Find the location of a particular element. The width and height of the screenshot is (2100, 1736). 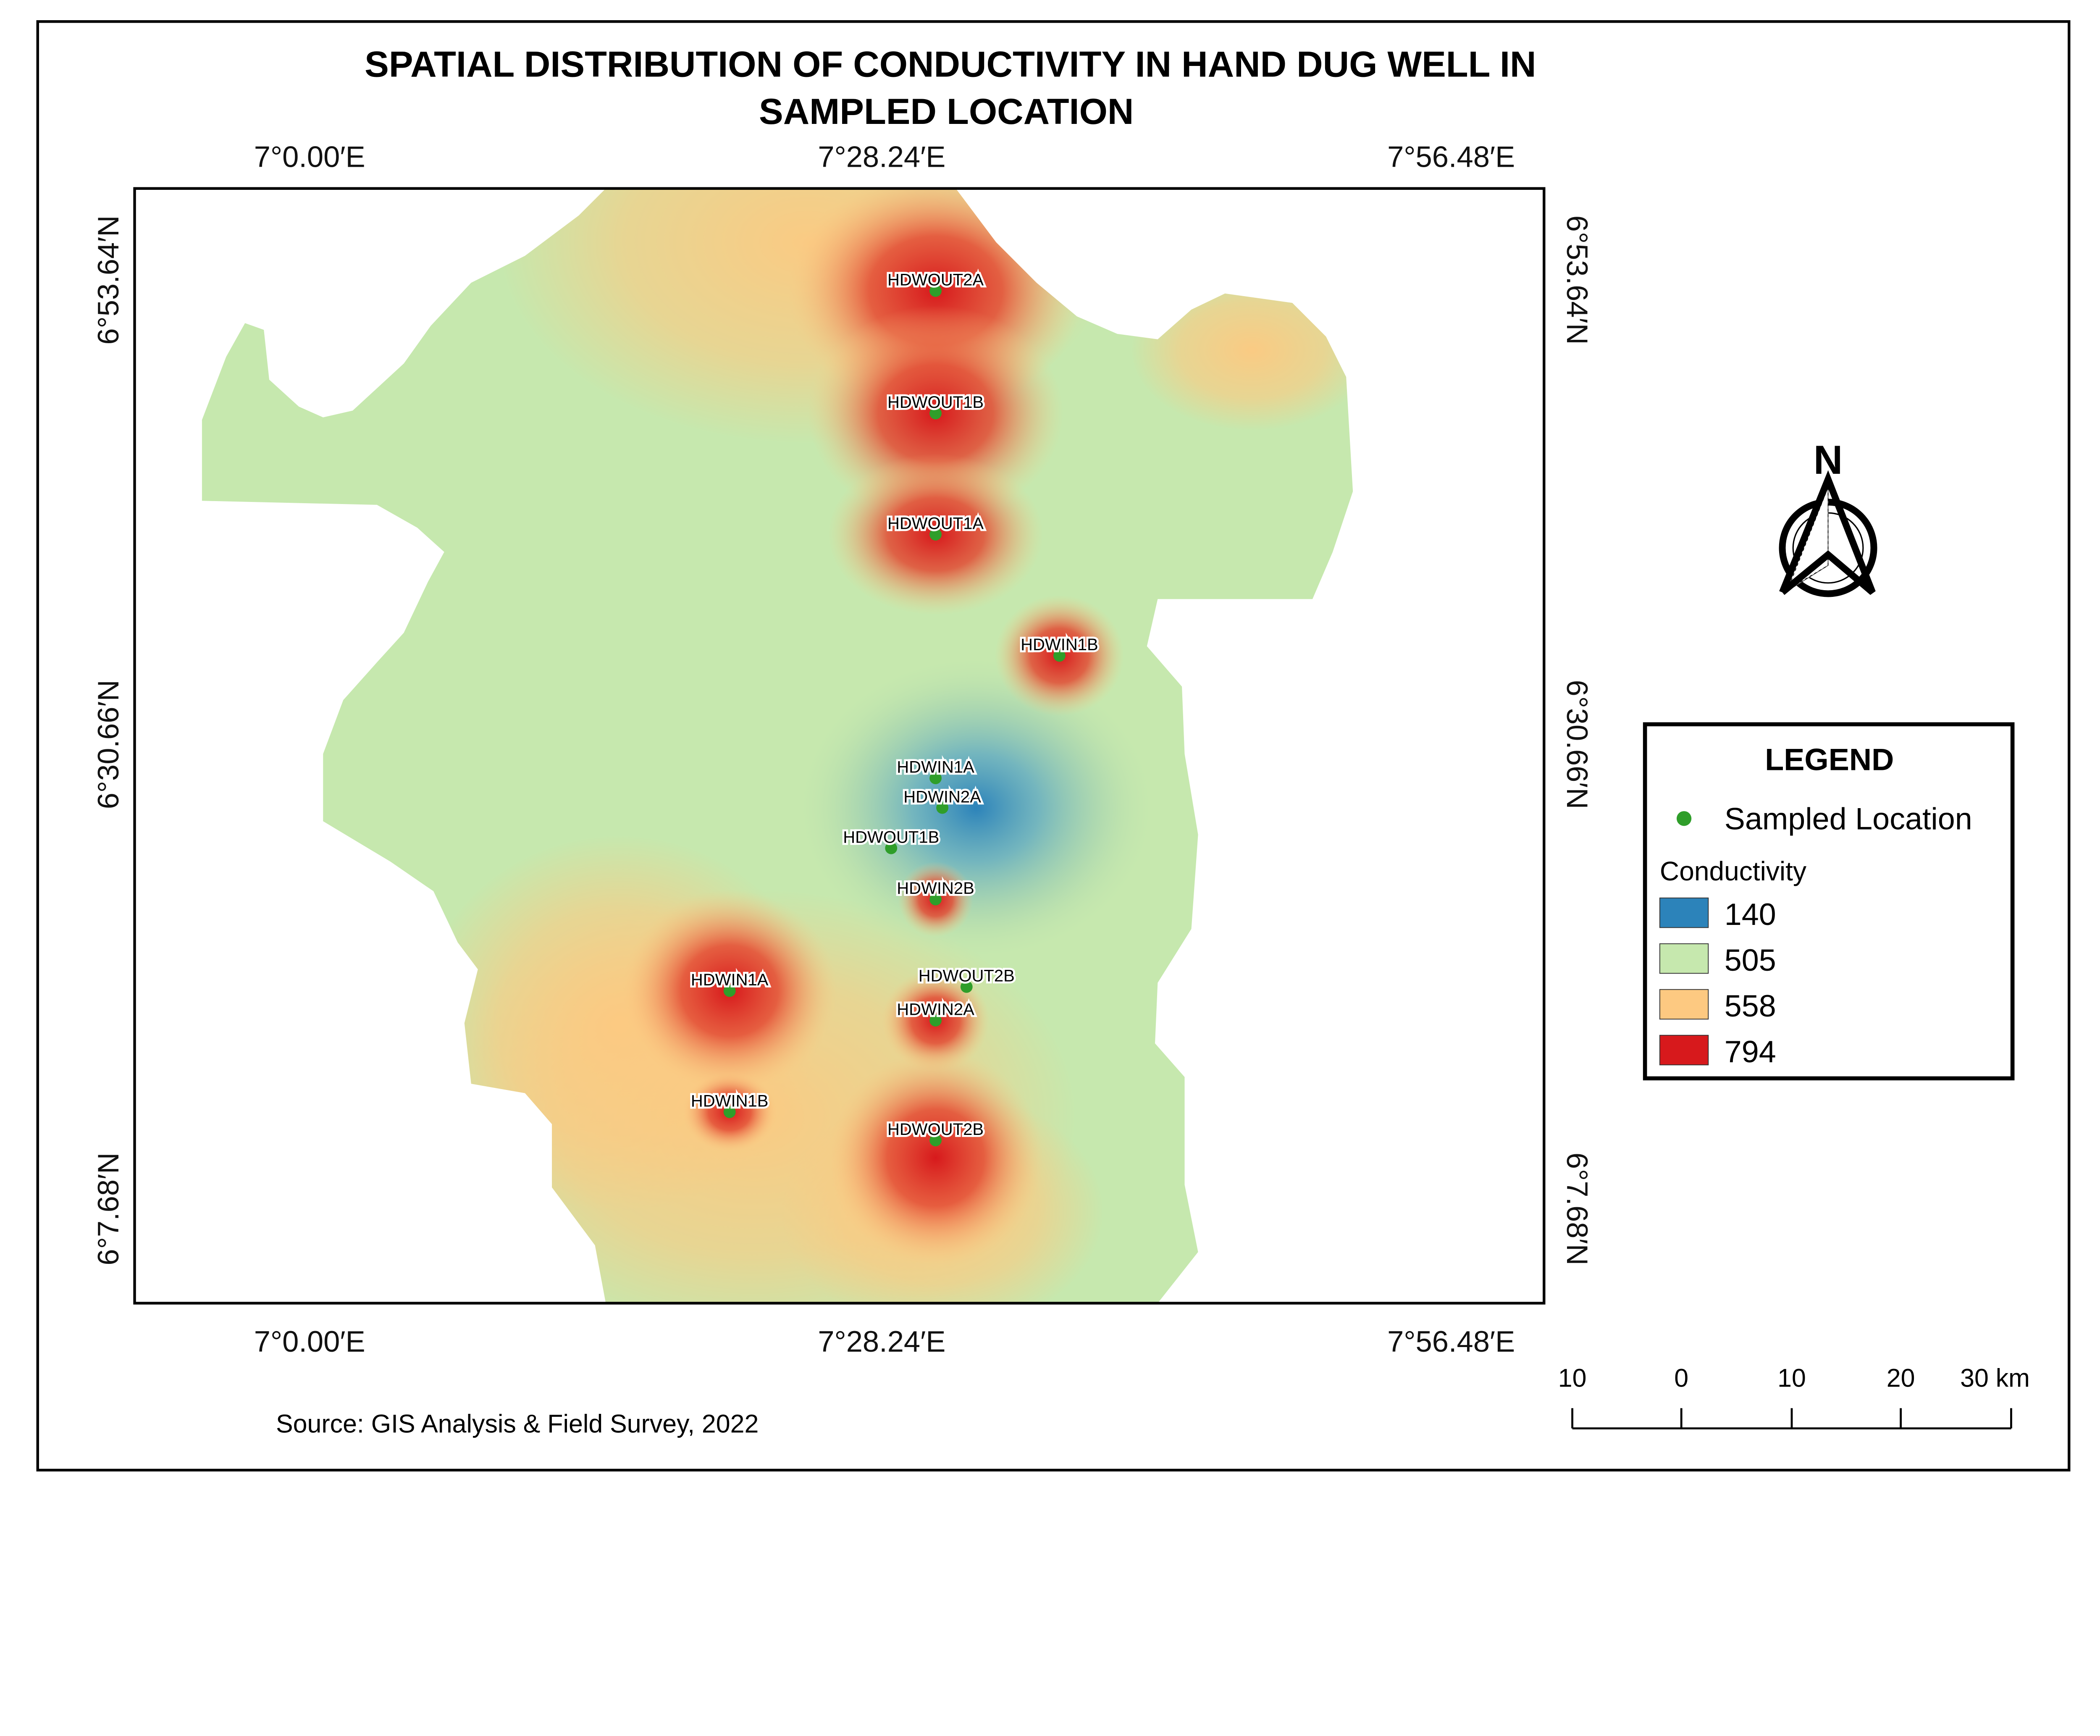

sample-point: HDWOUT2A is located at coordinates (935, 283).